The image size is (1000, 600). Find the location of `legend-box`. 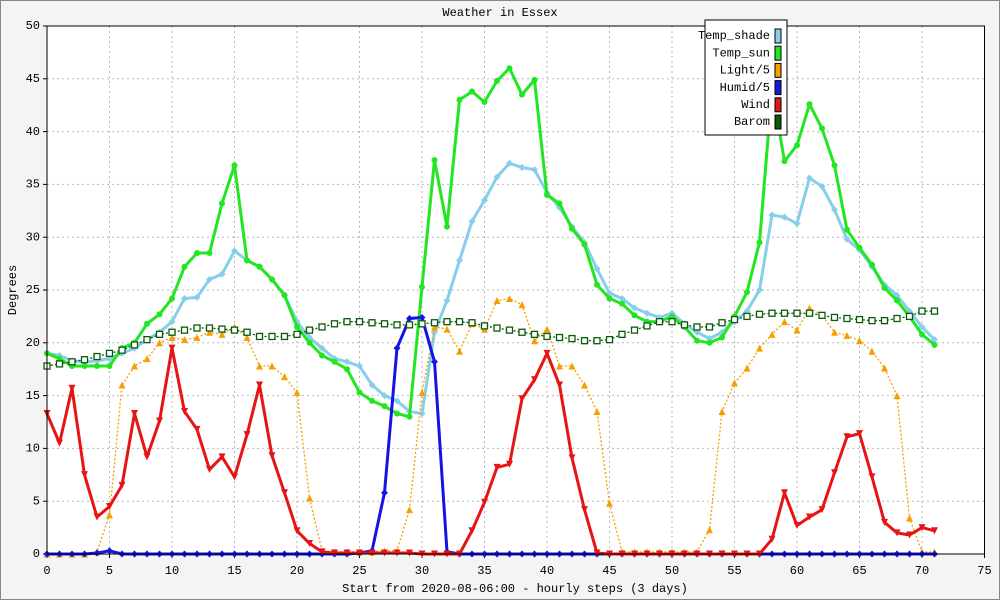

legend-box is located at coordinates (746, 77).